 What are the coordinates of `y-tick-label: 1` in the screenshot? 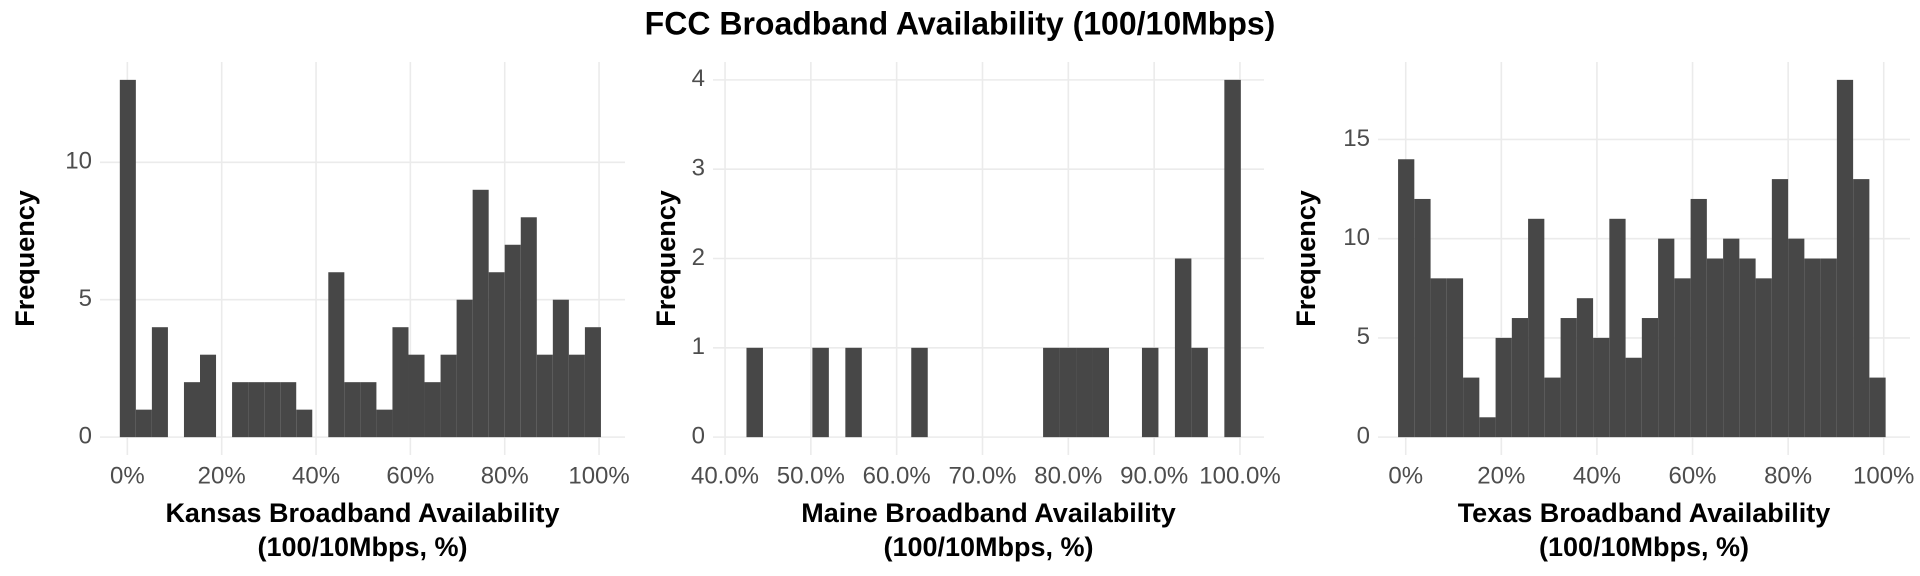 It's located at (698, 346).